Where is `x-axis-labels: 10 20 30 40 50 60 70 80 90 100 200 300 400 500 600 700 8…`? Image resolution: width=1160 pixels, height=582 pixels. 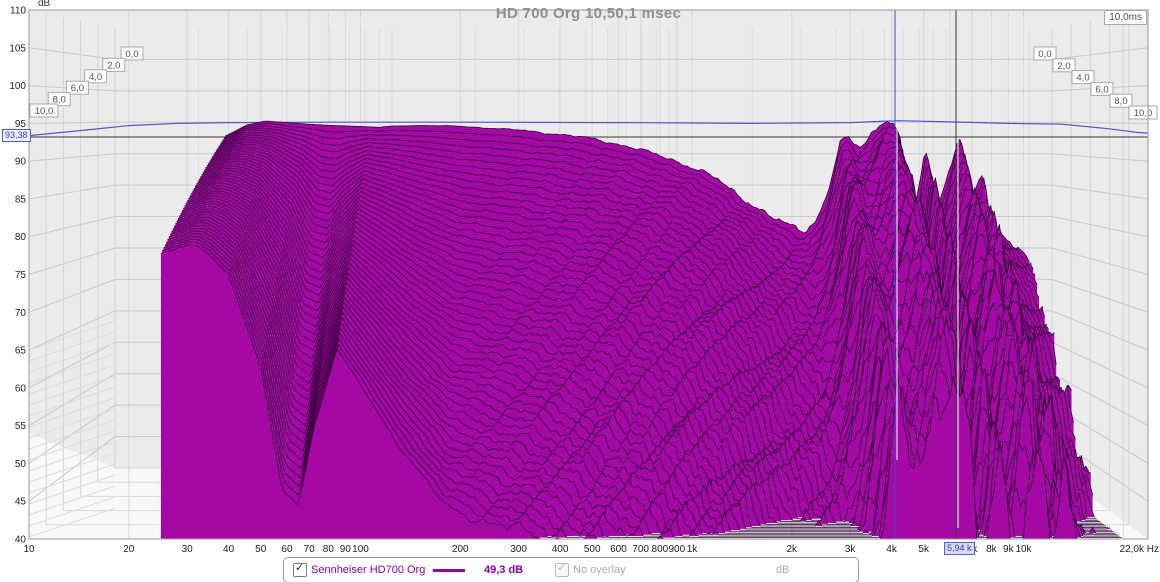
x-axis-labels: 10 20 30 40 50 60 70 80 90 100 200 300 400 500 600 700 8… is located at coordinates (591, 549).